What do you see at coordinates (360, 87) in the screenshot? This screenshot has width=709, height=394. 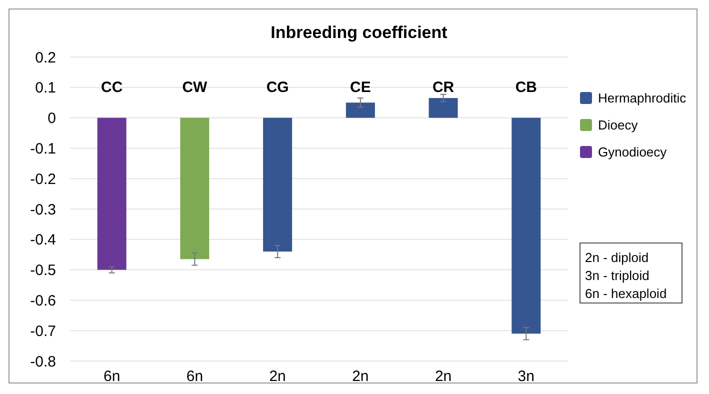 I see `x-tick-label: CE` at bounding box center [360, 87].